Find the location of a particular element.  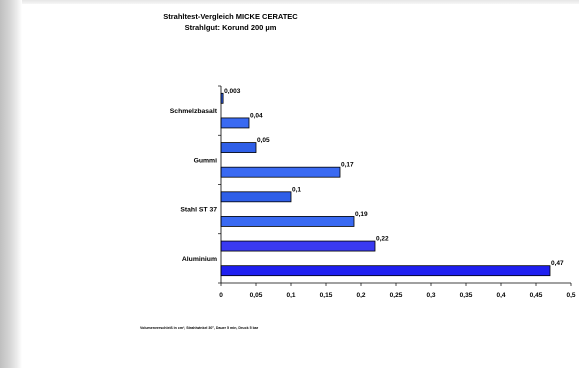

bar-value-label: 0,003 is located at coordinates (232, 91).